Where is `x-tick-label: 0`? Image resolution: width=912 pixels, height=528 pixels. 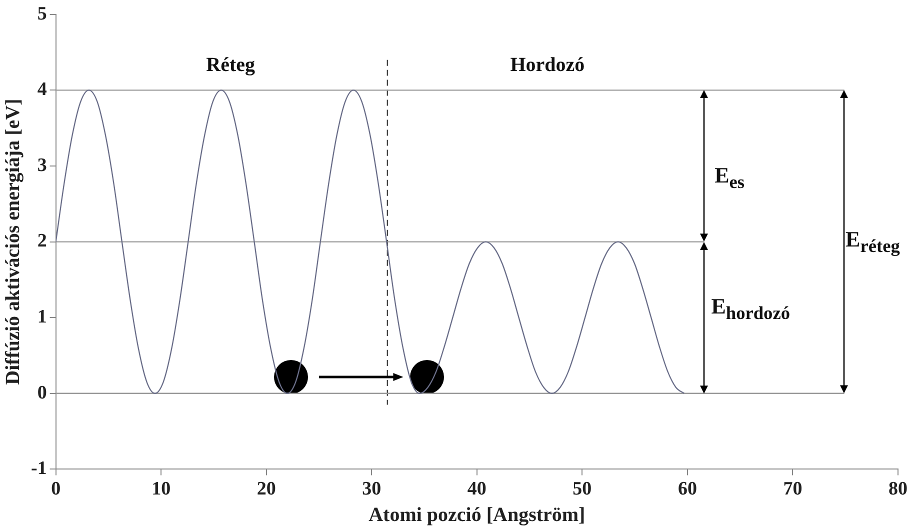 x-tick-label: 0 is located at coordinates (56, 489).